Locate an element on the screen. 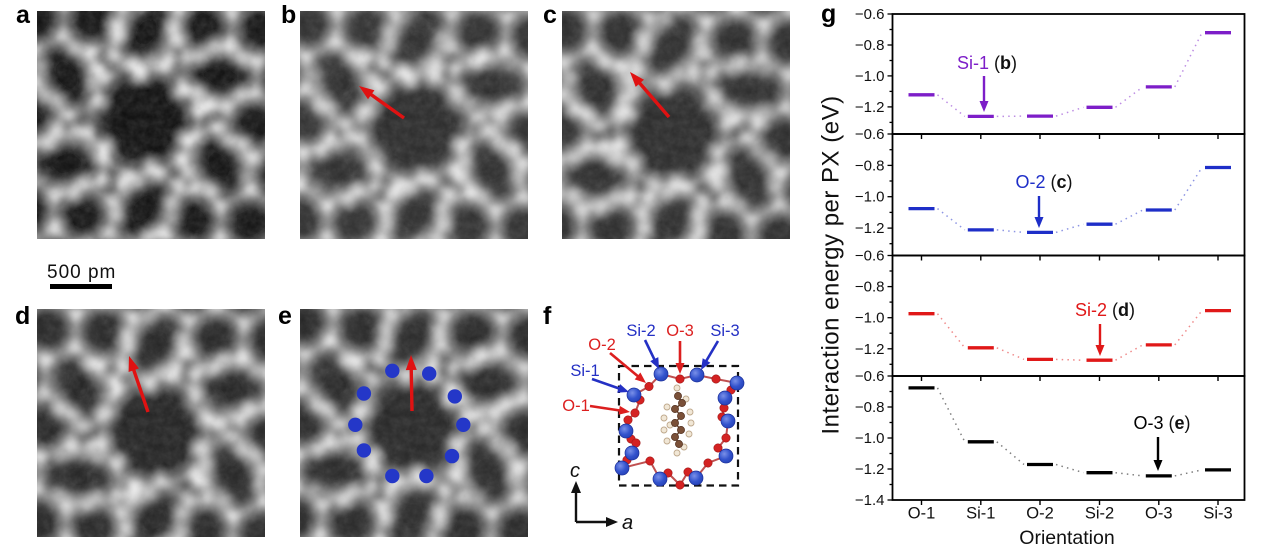 The height and width of the screenshot is (556, 1269). svg-text: O-3 (e) is located at coordinates (1161, 423).